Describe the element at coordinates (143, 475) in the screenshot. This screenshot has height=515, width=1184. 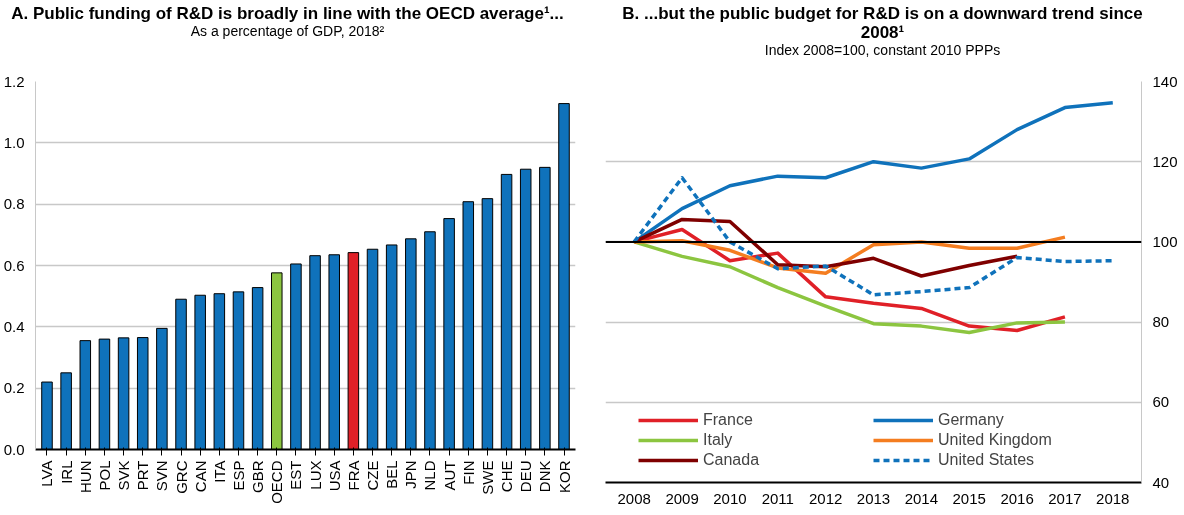
I see `x-tick-label: PRT` at that location.